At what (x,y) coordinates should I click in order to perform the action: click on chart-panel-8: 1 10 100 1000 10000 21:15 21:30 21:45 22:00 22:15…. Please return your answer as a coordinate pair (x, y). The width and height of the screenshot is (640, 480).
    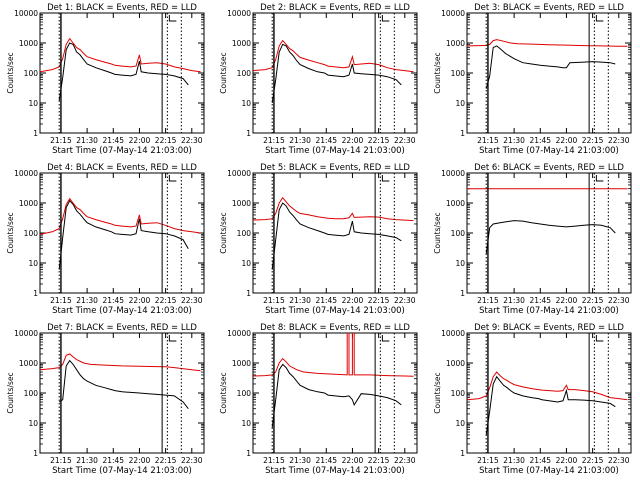
    Looking at the image, I should click on (318, 399).